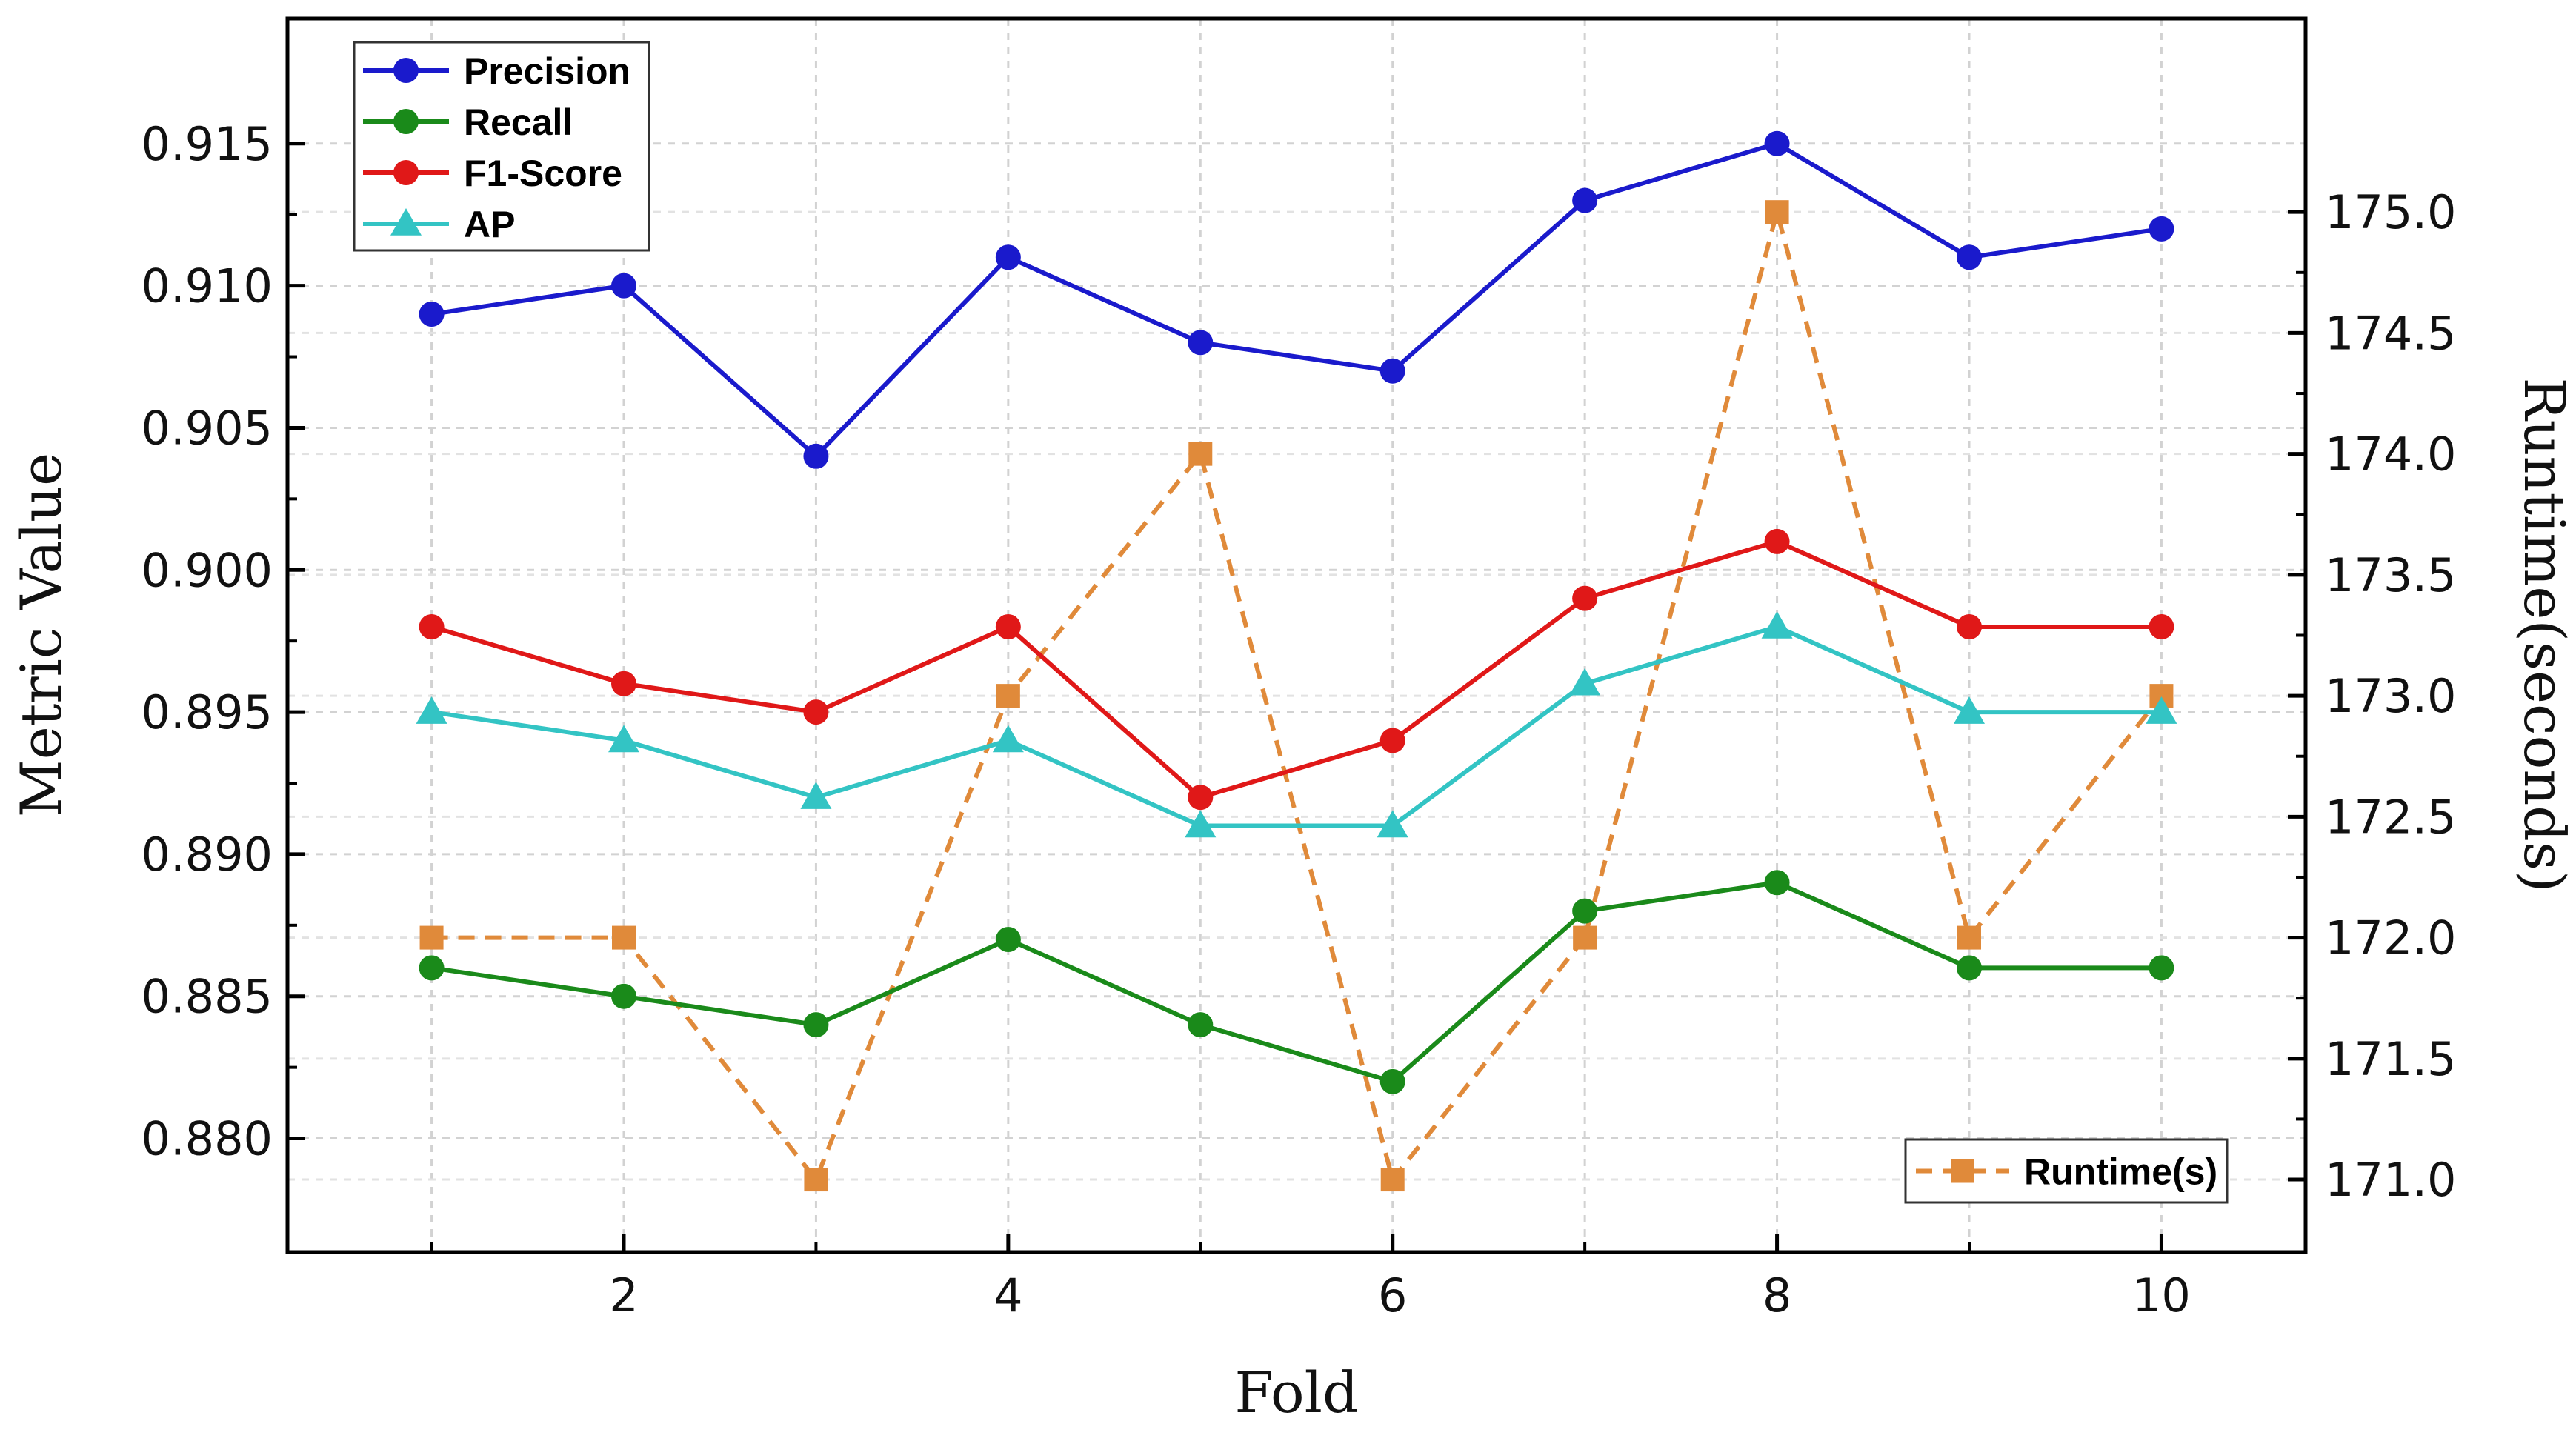 This screenshot has width=2576, height=1444. I want to click on legend-label-recall: Recall, so click(518, 122).